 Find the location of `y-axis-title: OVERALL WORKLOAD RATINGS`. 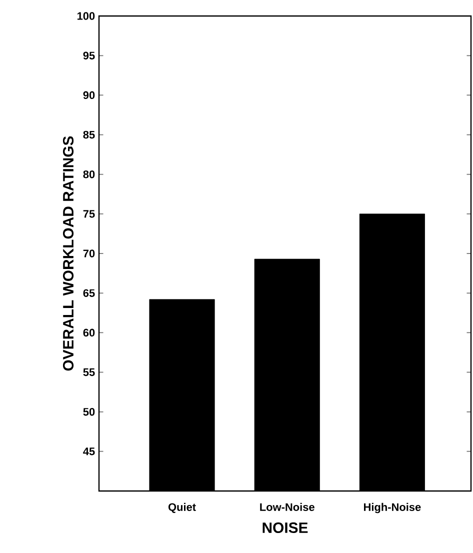

y-axis-title: OVERALL WORKLOAD RATINGS is located at coordinates (68, 253).